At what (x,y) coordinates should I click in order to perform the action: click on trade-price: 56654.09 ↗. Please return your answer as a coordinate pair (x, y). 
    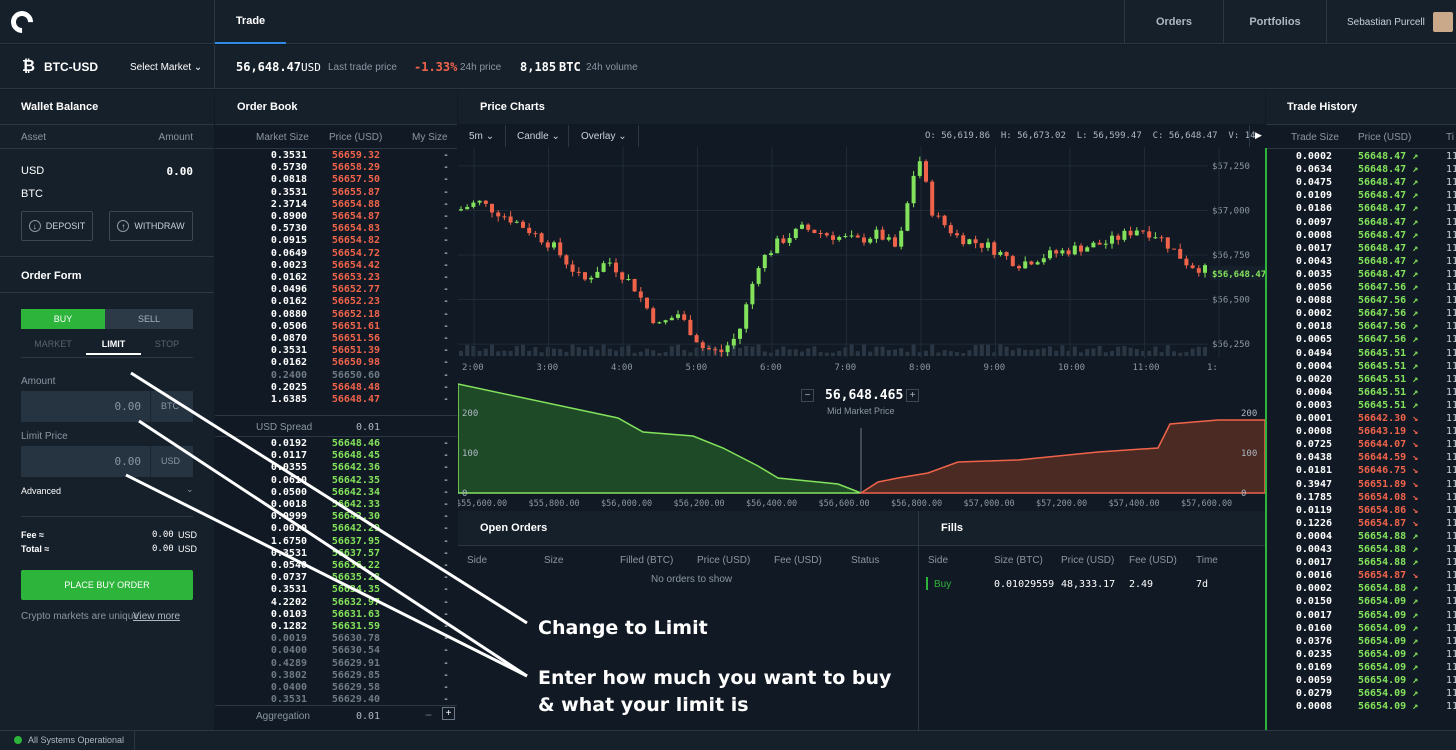
    Looking at the image, I should click on (1388, 628).